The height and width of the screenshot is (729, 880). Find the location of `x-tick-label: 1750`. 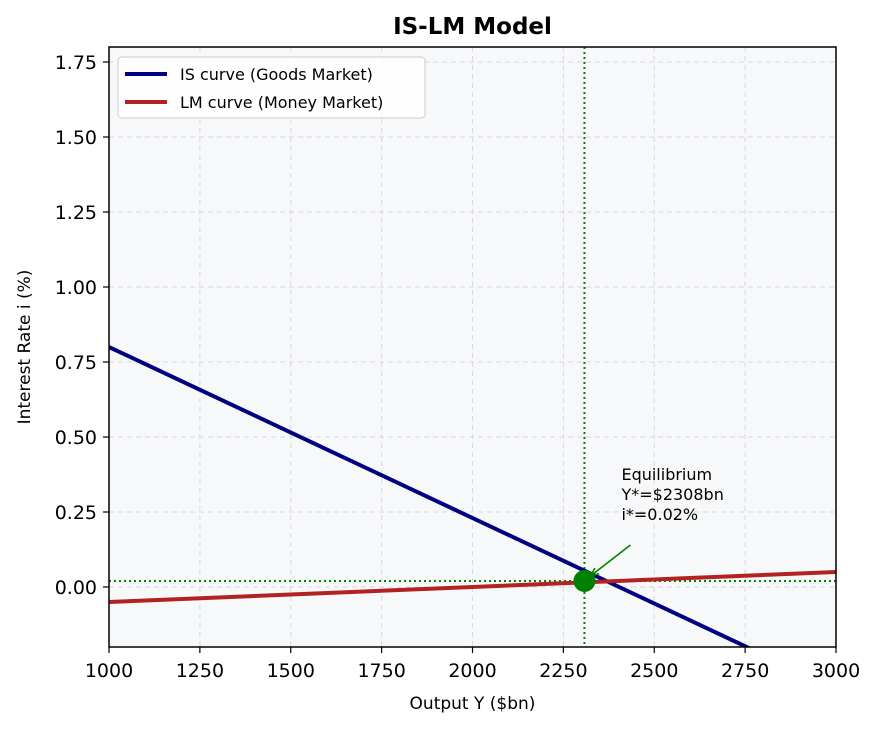

x-tick-label: 1750 is located at coordinates (381, 671).